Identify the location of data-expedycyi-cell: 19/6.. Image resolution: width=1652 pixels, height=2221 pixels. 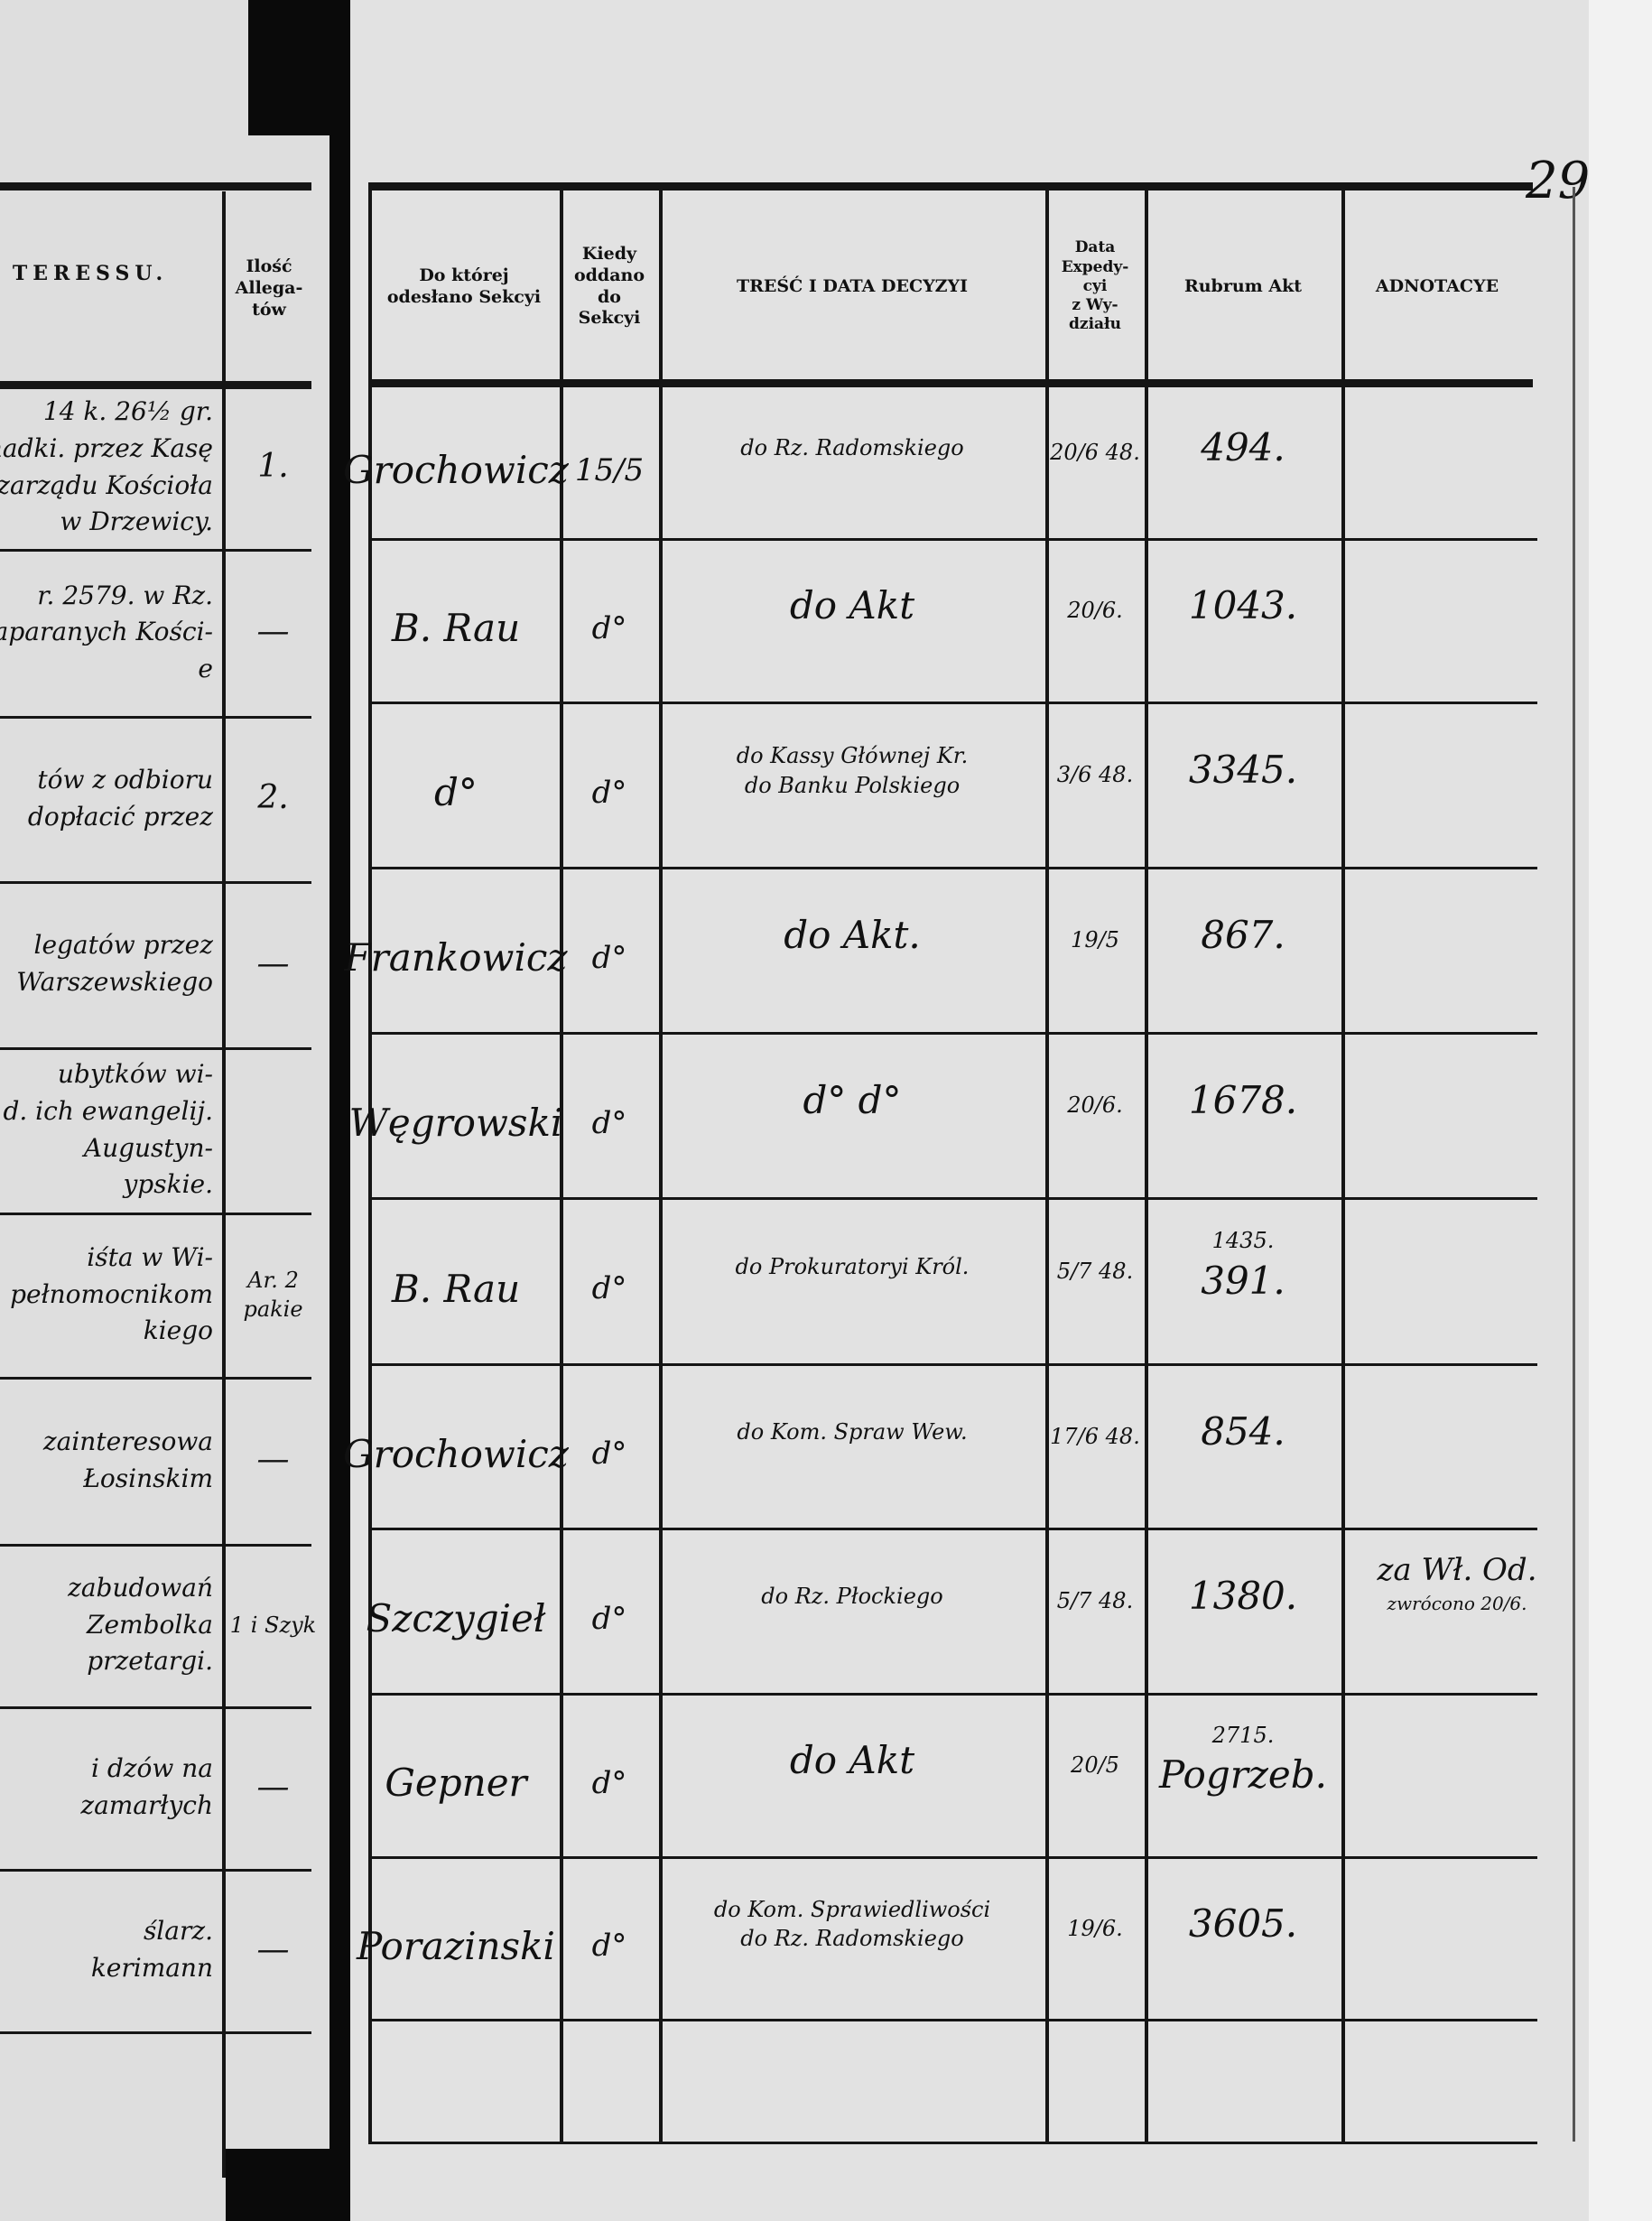
(1095, 1928).